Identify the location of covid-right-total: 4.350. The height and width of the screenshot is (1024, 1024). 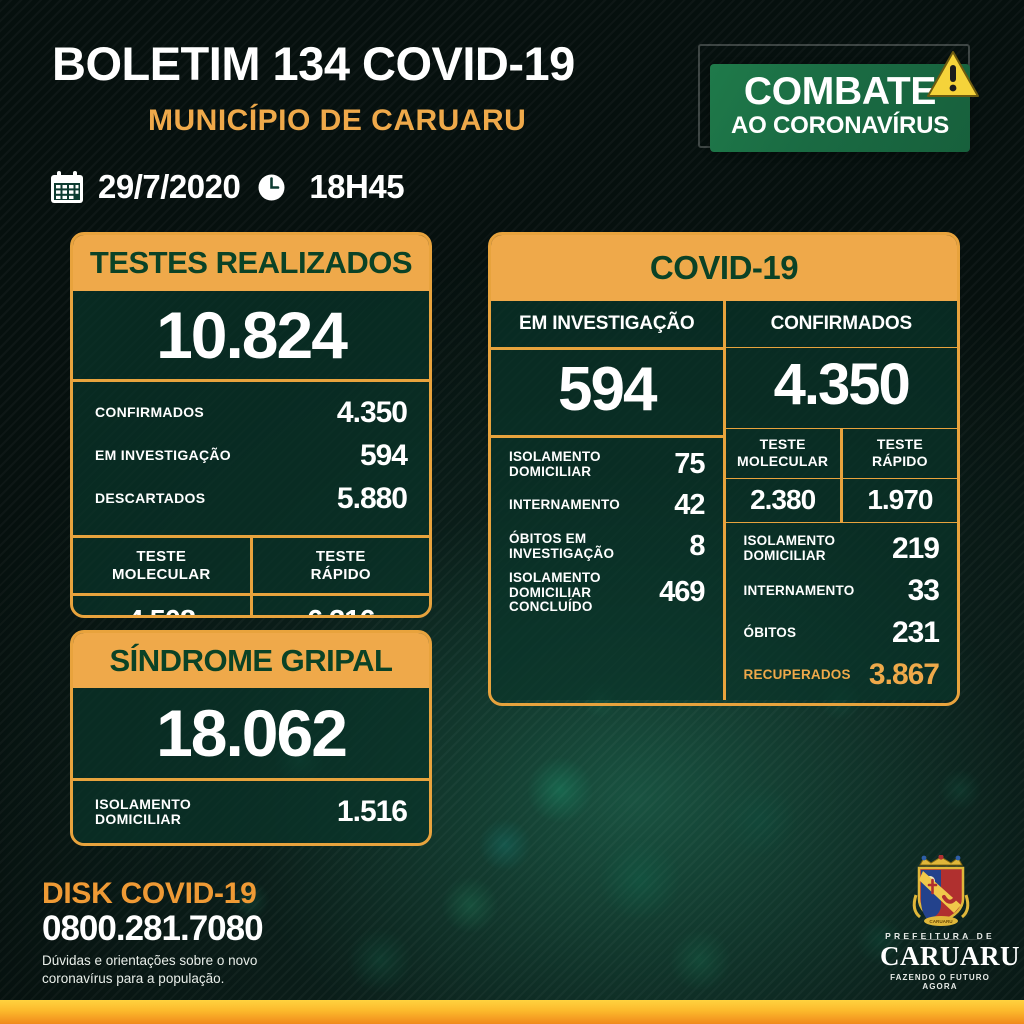
(842, 385).